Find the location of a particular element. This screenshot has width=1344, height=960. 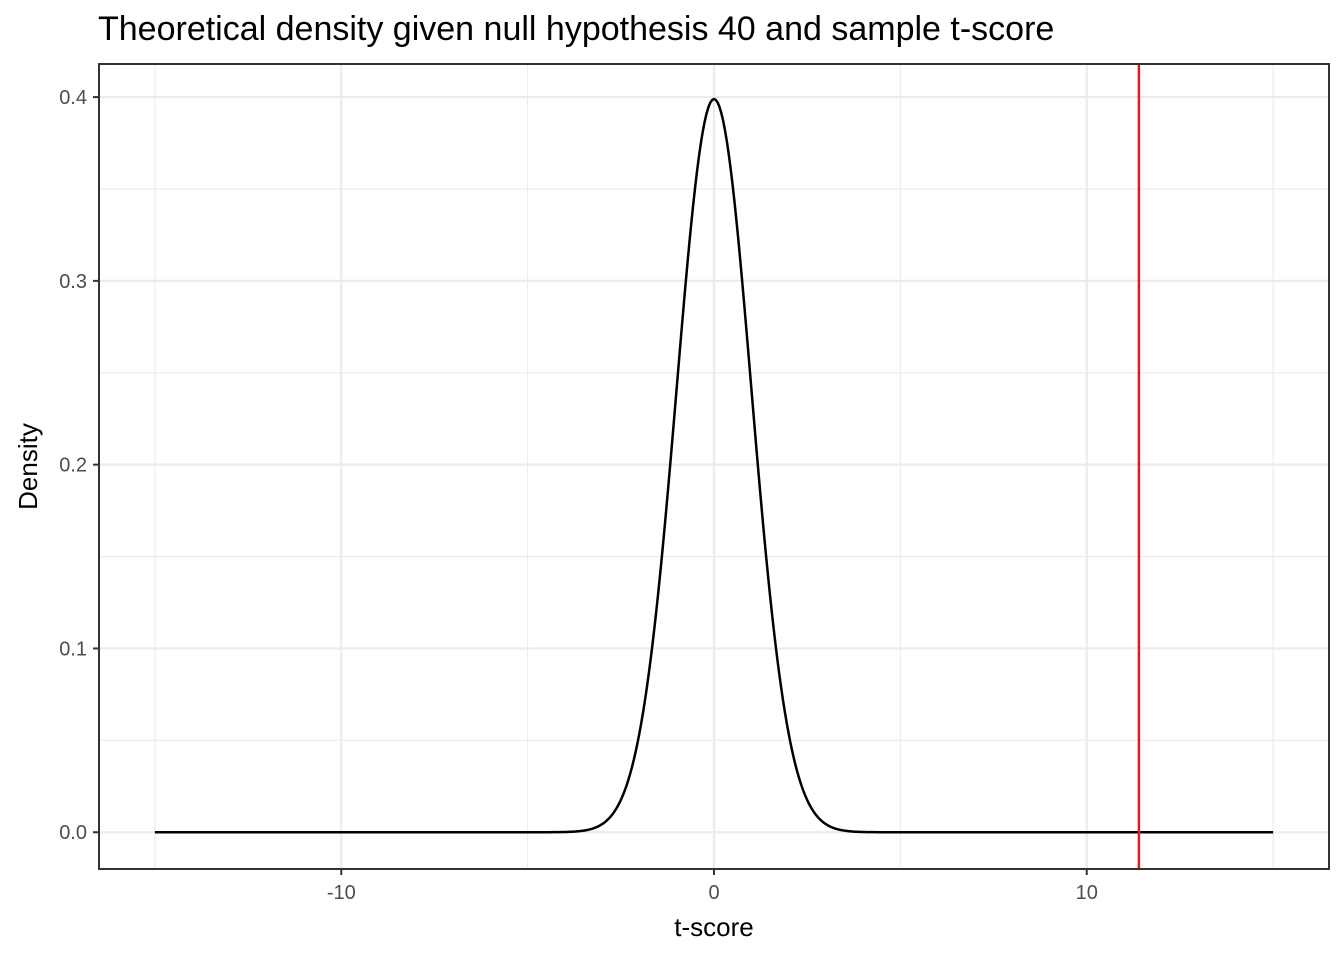

y-tick-label: 0.0 is located at coordinates (73, 833).